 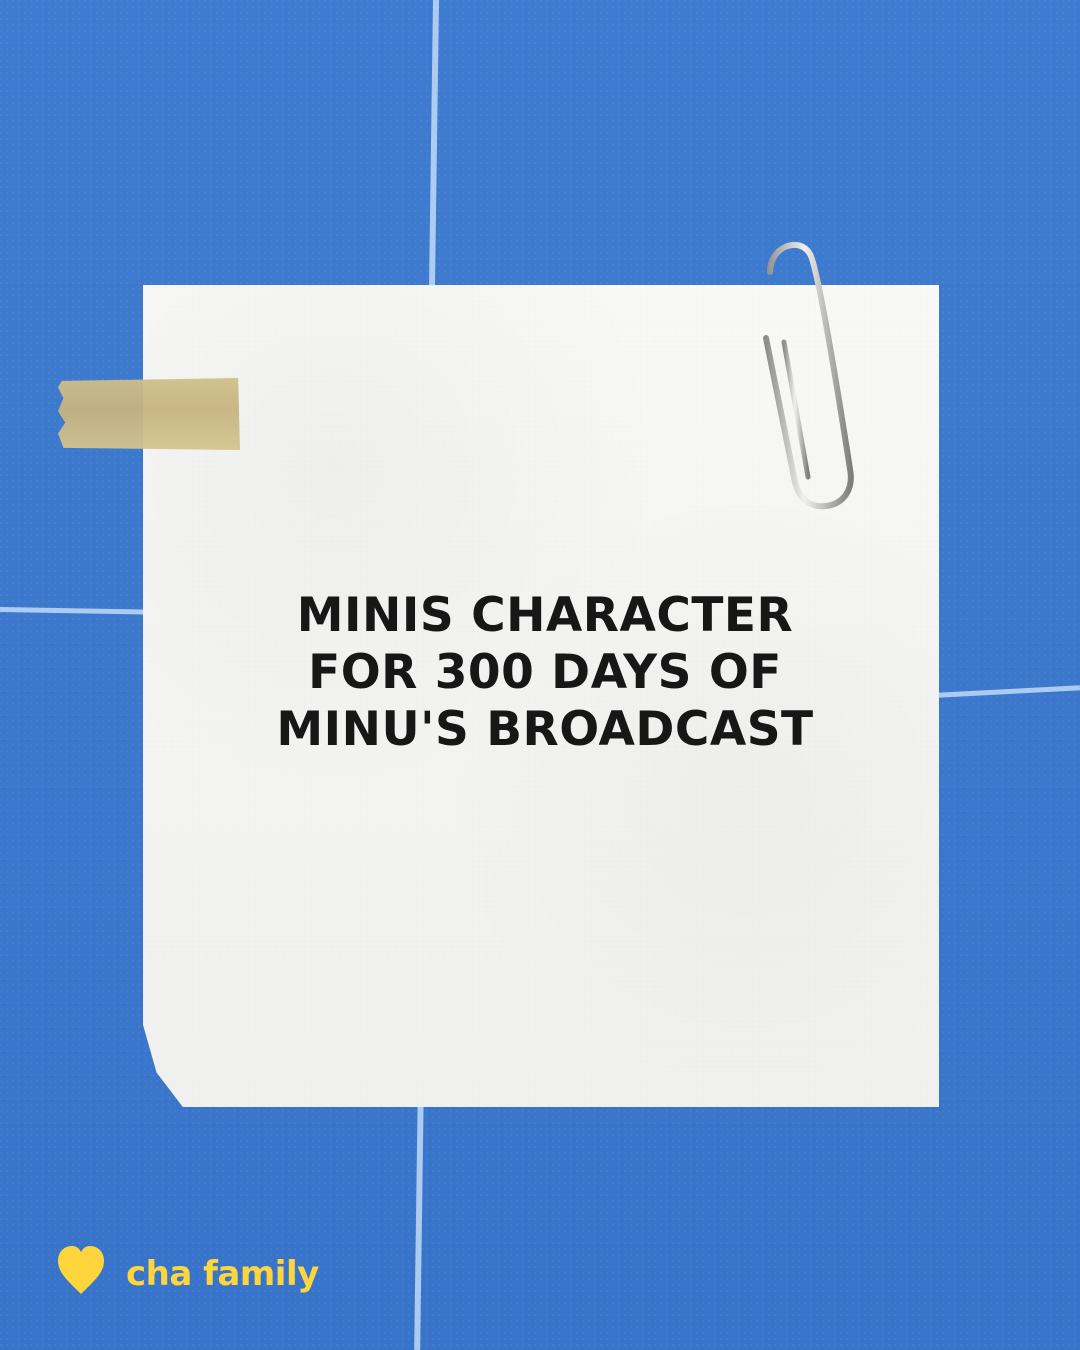 I want to click on message-line-1: MINIS CHARACTER, so click(x=545, y=615).